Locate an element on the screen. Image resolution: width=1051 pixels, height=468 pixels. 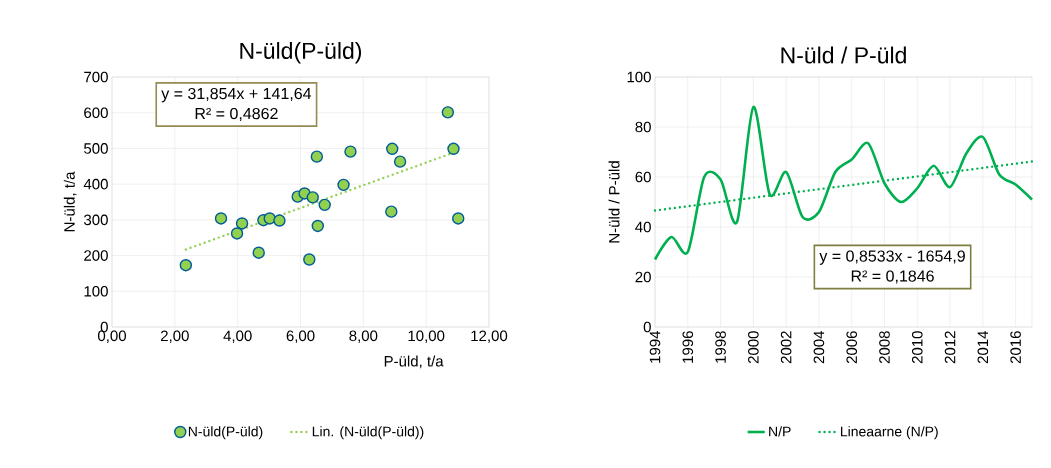
y-tick-label: 600 is located at coordinates (96, 113).